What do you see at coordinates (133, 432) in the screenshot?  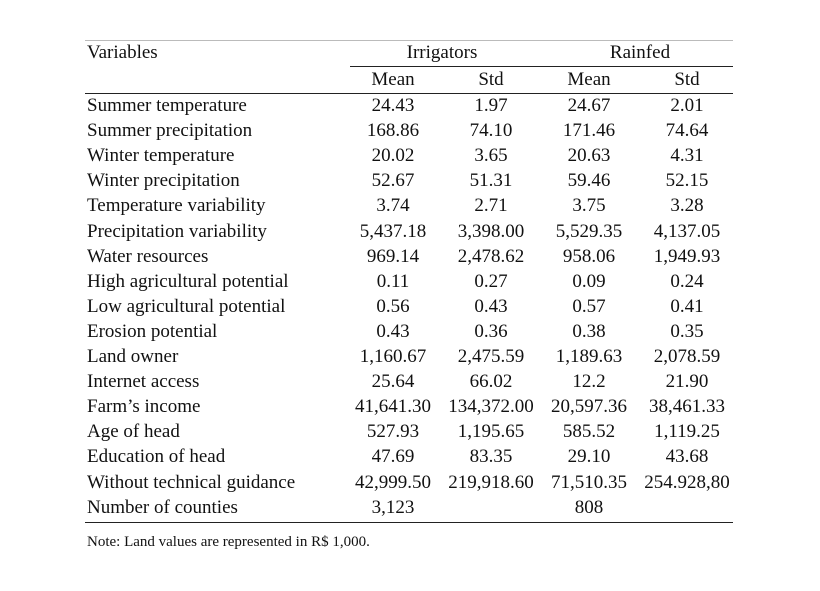 I see `row-label: Age of head` at bounding box center [133, 432].